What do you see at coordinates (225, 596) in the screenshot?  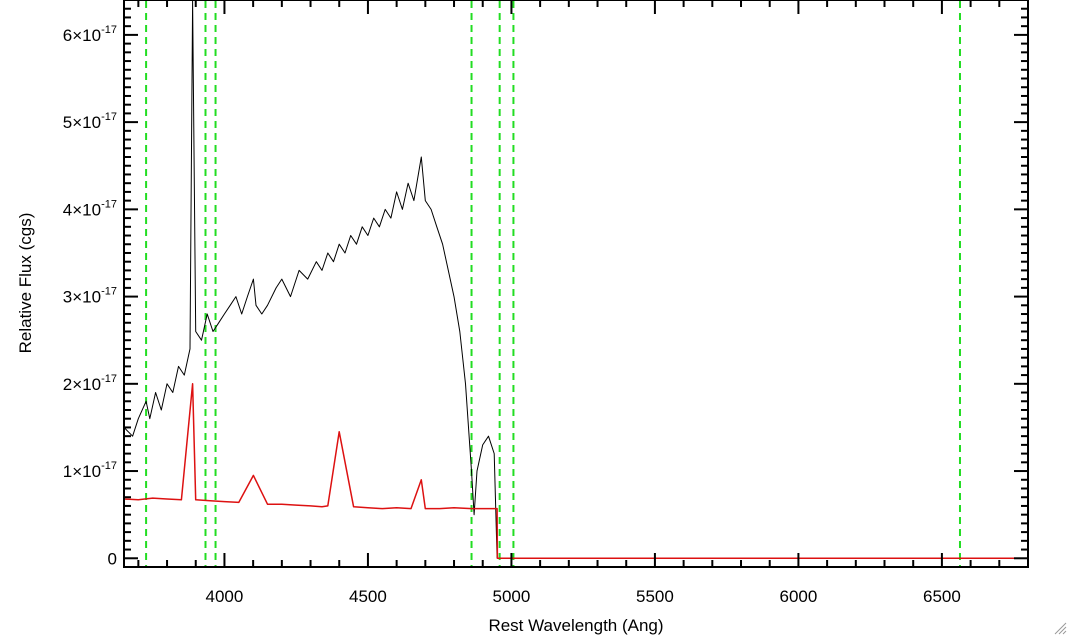 I see `x-tick-label: 4000` at bounding box center [225, 596].